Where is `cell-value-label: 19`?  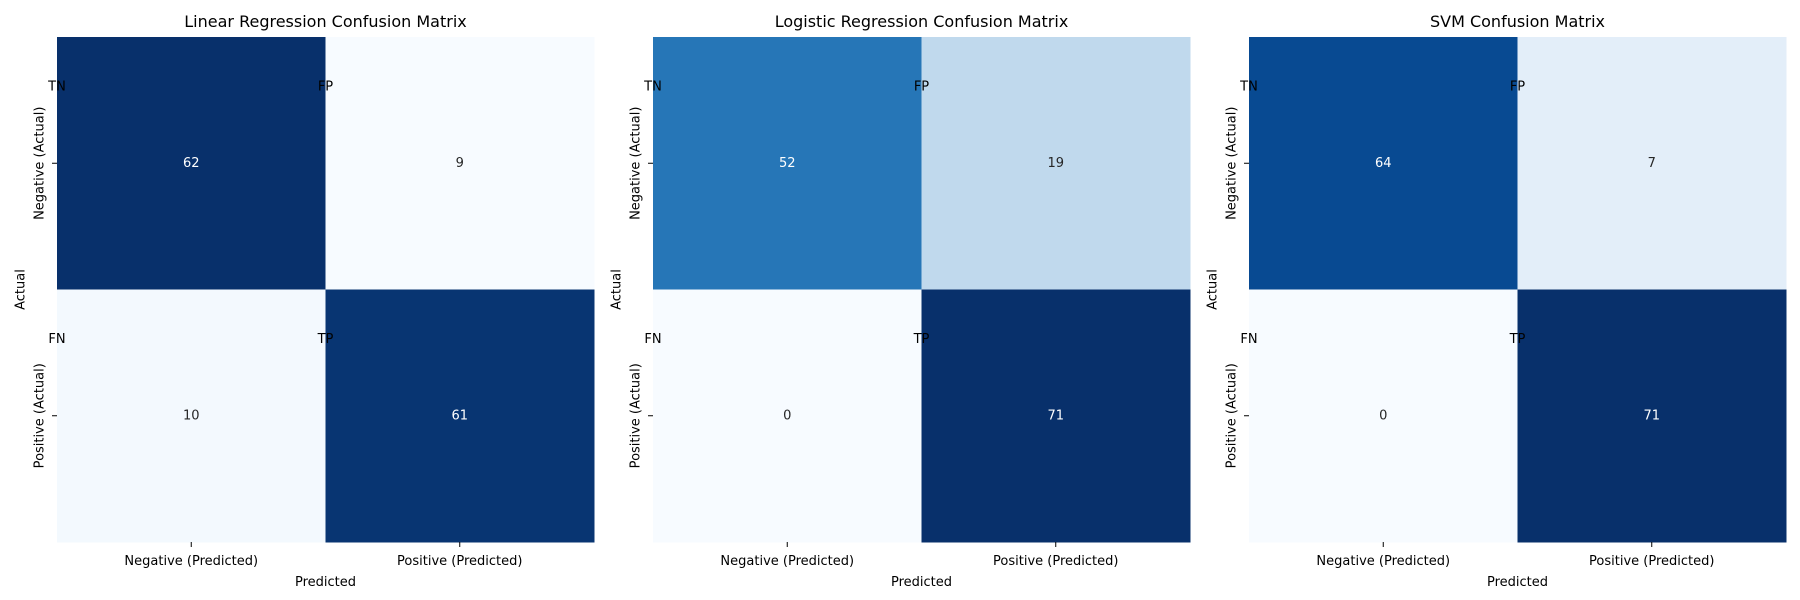
cell-value-label: 19 is located at coordinates (1055, 163).